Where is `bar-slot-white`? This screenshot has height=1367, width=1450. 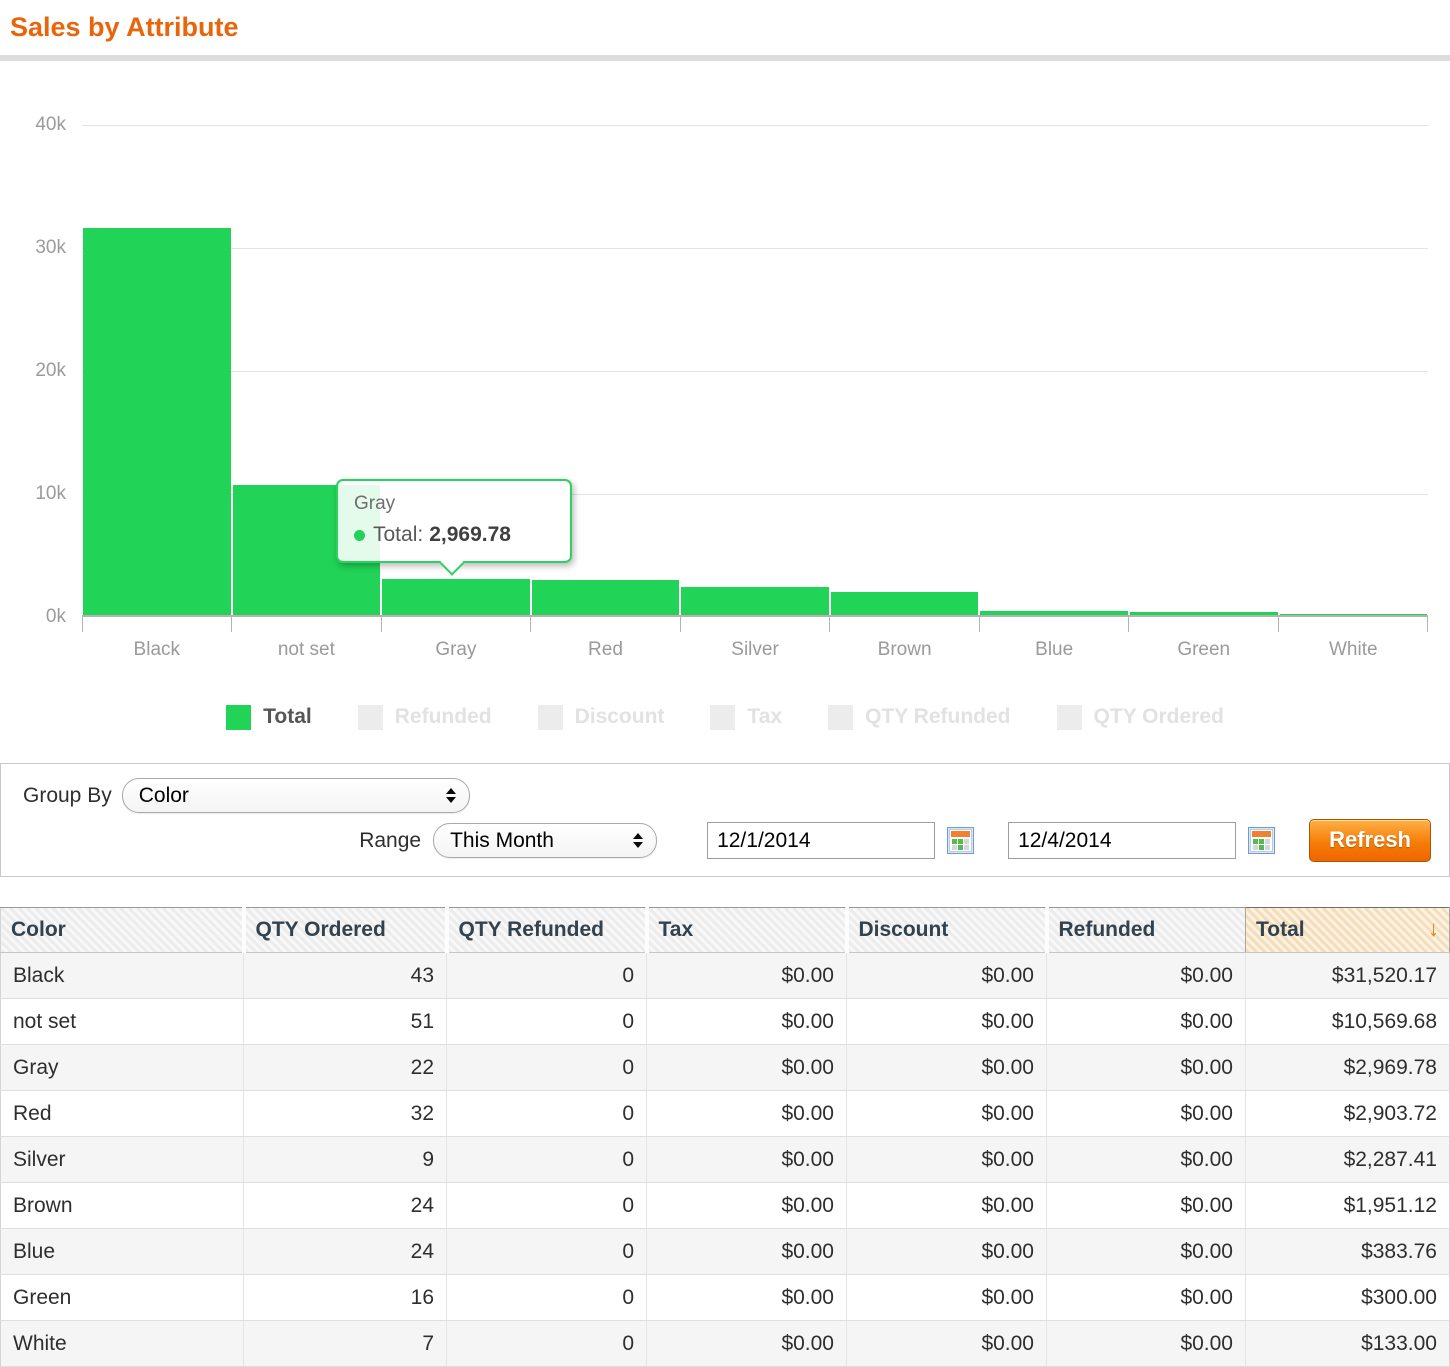
bar-slot-white is located at coordinates (1354, 370).